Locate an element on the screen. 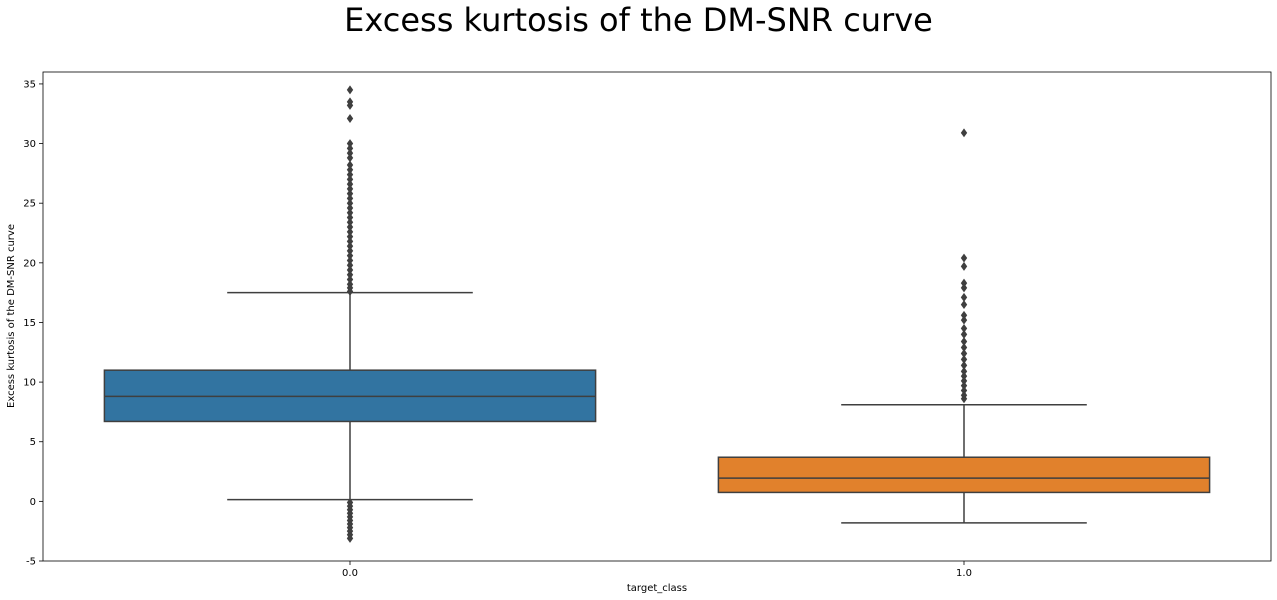 The image size is (1277, 600). y-tick-label: 35 is located at coordinates (29, 84).